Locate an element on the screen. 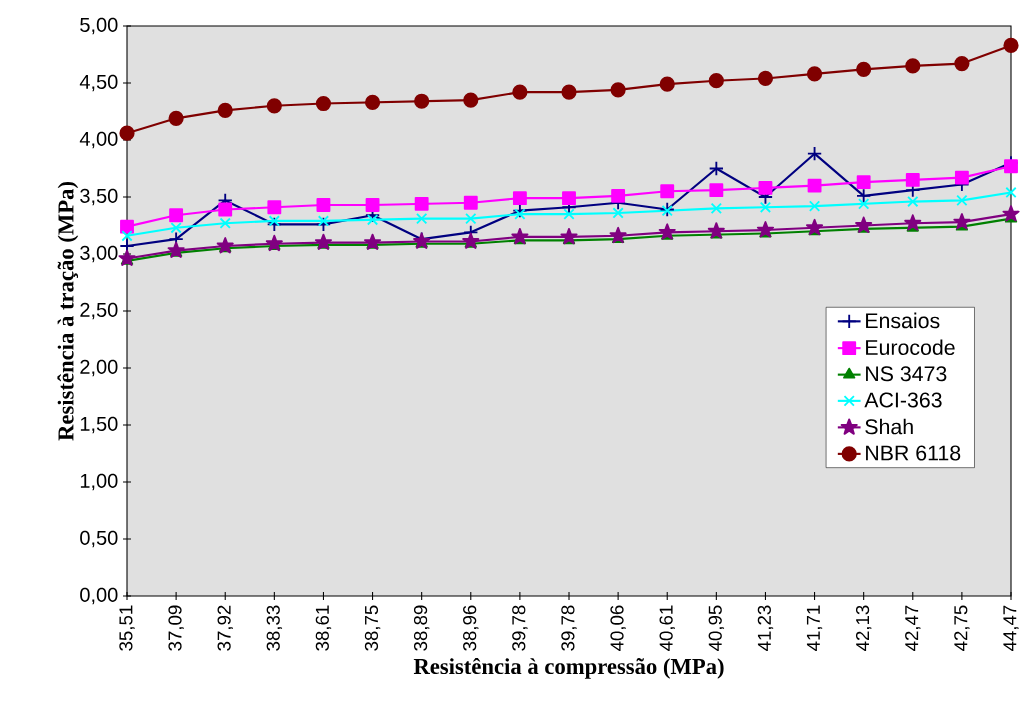 This screenshot has height=715, width=1020. x-tick-label: 38,33 is located at coordinates (274, 628).